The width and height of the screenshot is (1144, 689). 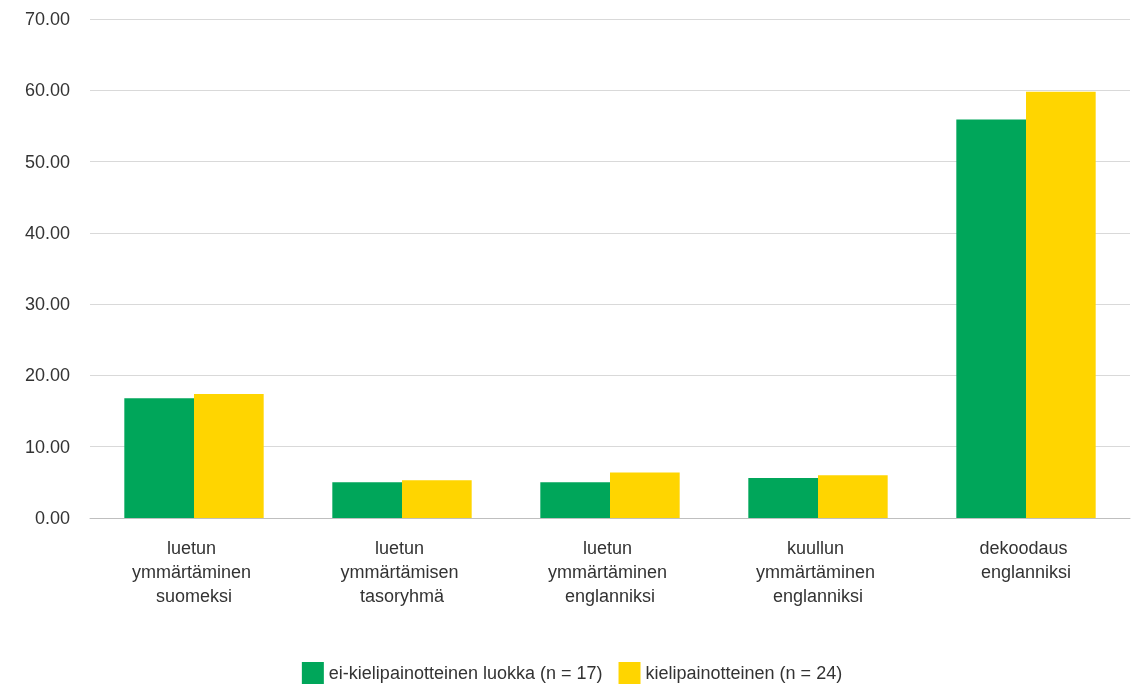 I want to click on x-tick-label: dekoodaus englanniksi, so click(x=1026, y=560).